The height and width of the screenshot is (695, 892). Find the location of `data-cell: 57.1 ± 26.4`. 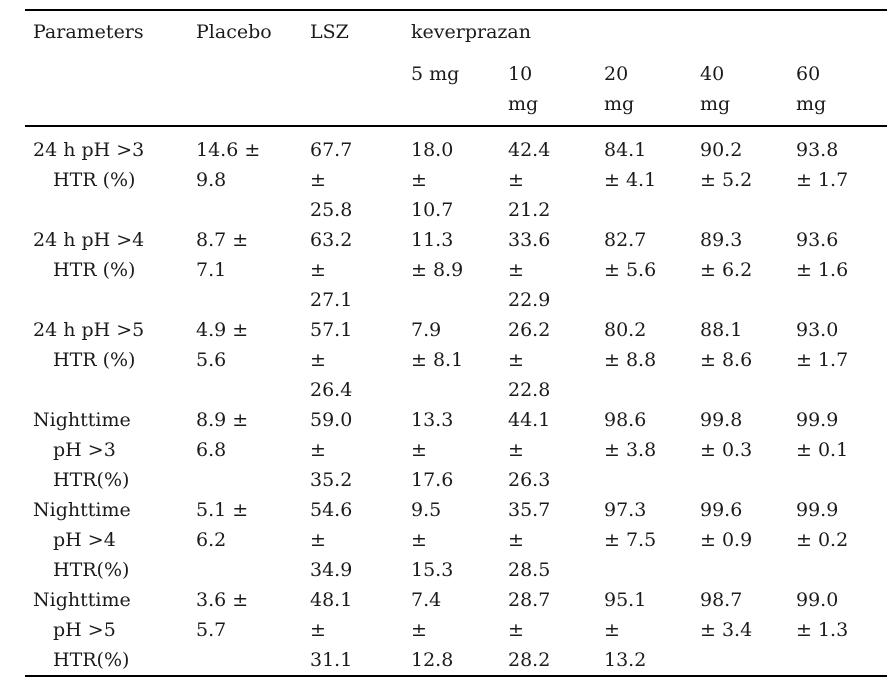

data-cell: 57.1 ± 26.4 is located at coordinates (331, 360).